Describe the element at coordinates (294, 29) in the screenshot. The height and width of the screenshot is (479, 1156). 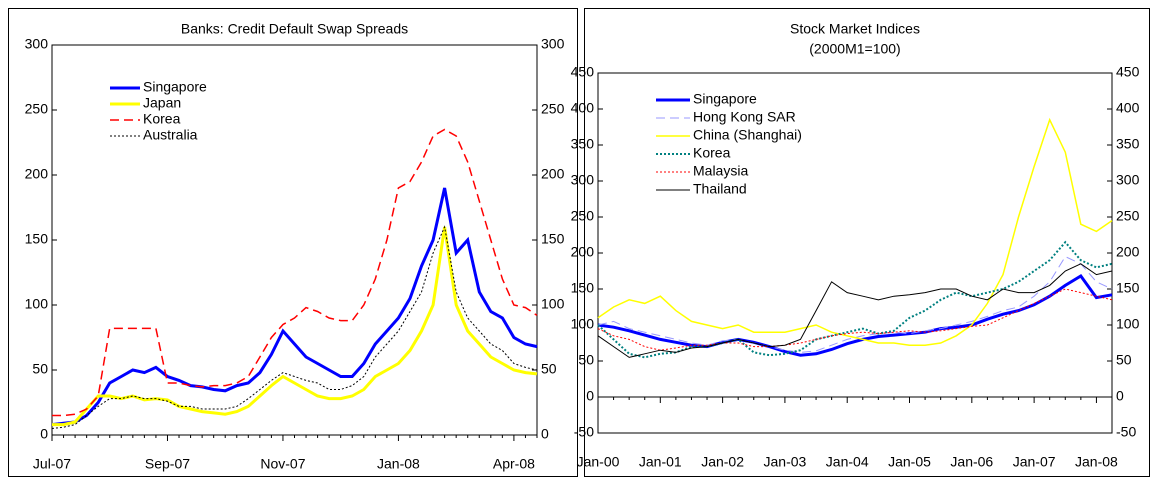
I see `chart-title: Banks: Credit Default Swap Spreads` at that location.